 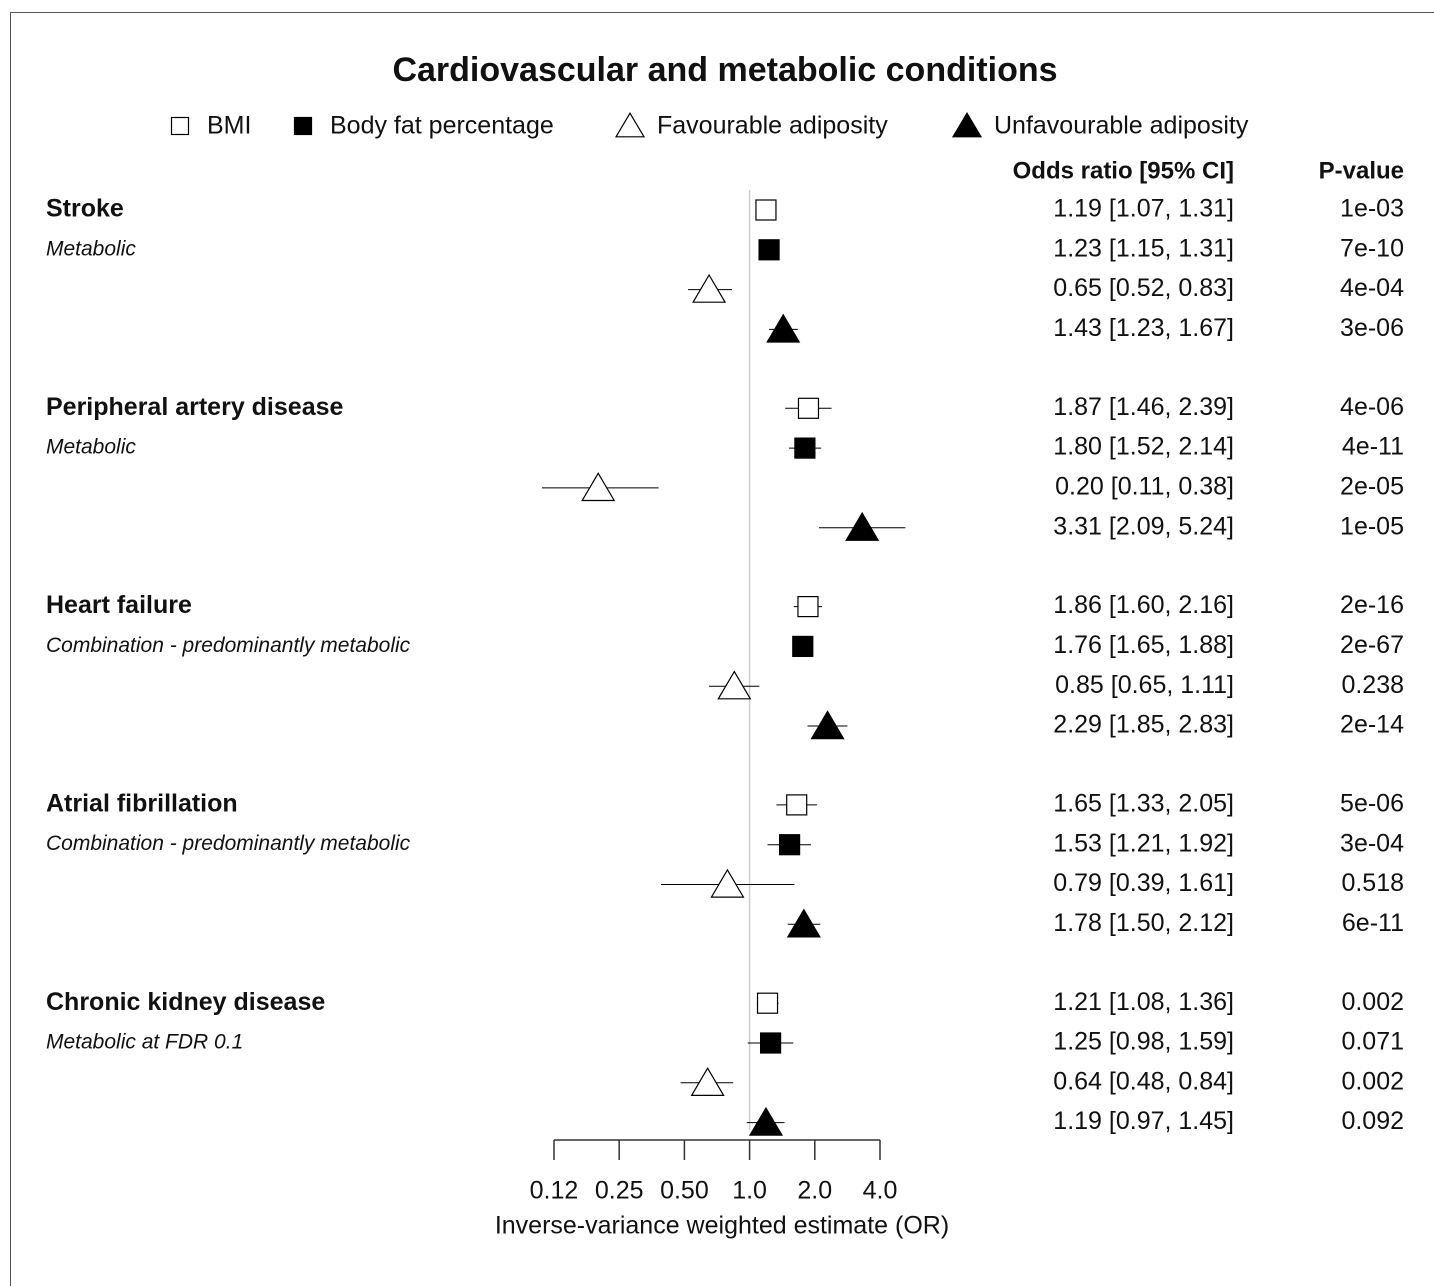 What do you see at coordinates (1143, 804) in the screenshot?
I see `odds-ratio-label: 1.65 [1.33, 2.05]` at bounding box center [1143, 804].